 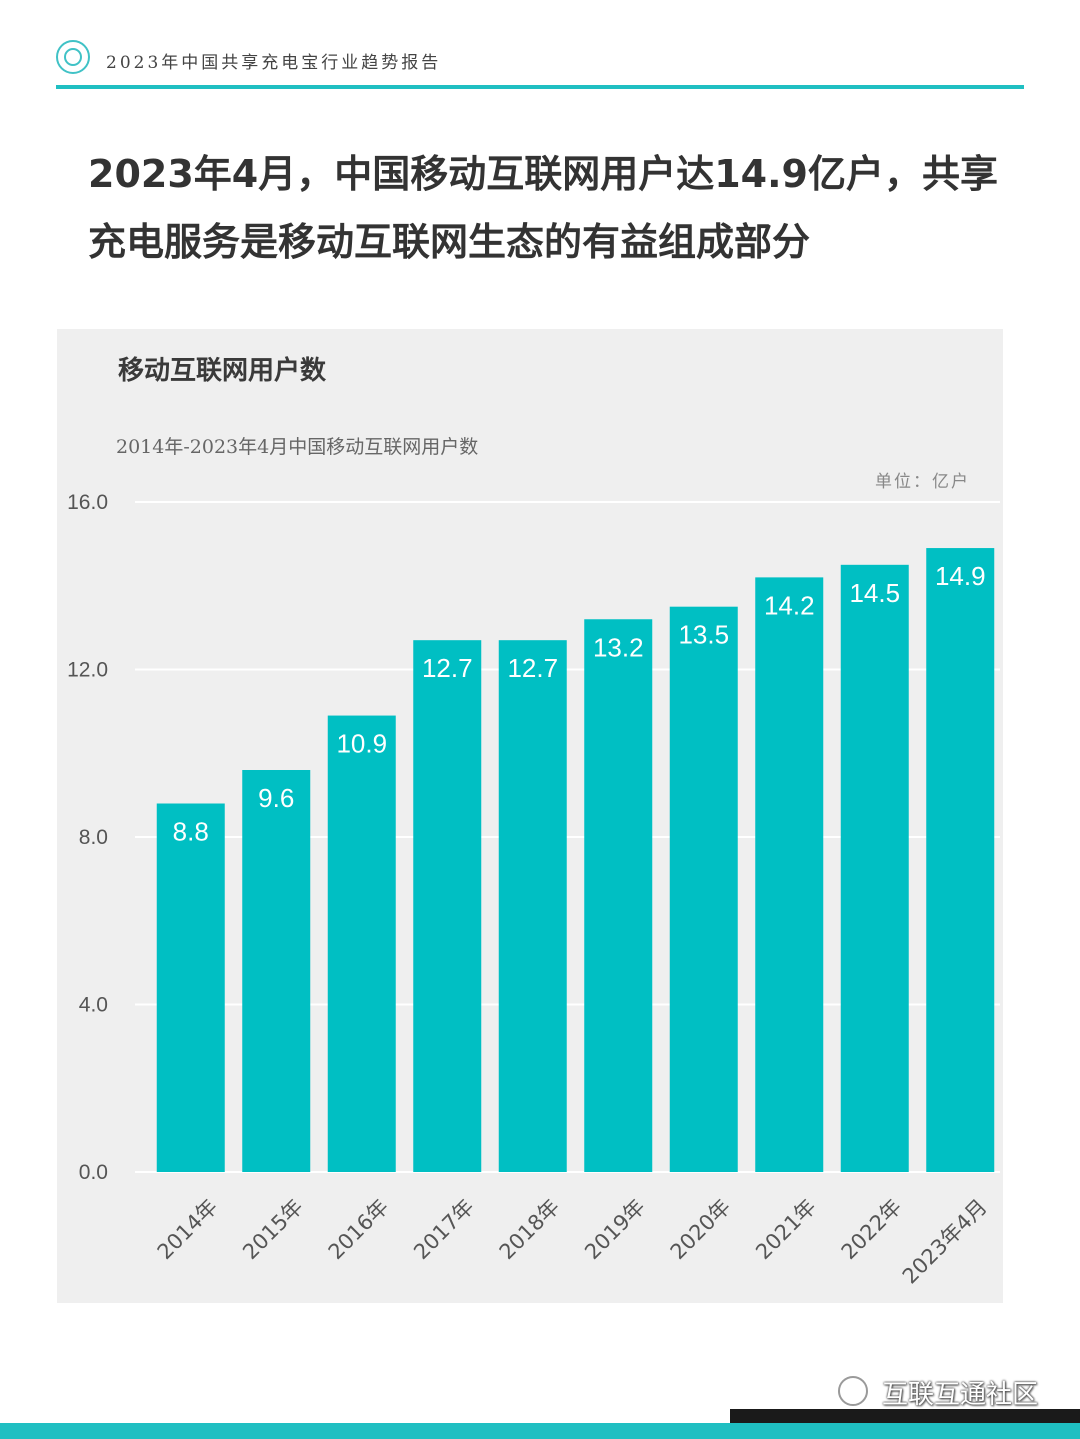 What do you see at coordinates (701, 1230) in the screenshot?
I see `x-tick-label: 2020年` at bounding box center [701, 1230].